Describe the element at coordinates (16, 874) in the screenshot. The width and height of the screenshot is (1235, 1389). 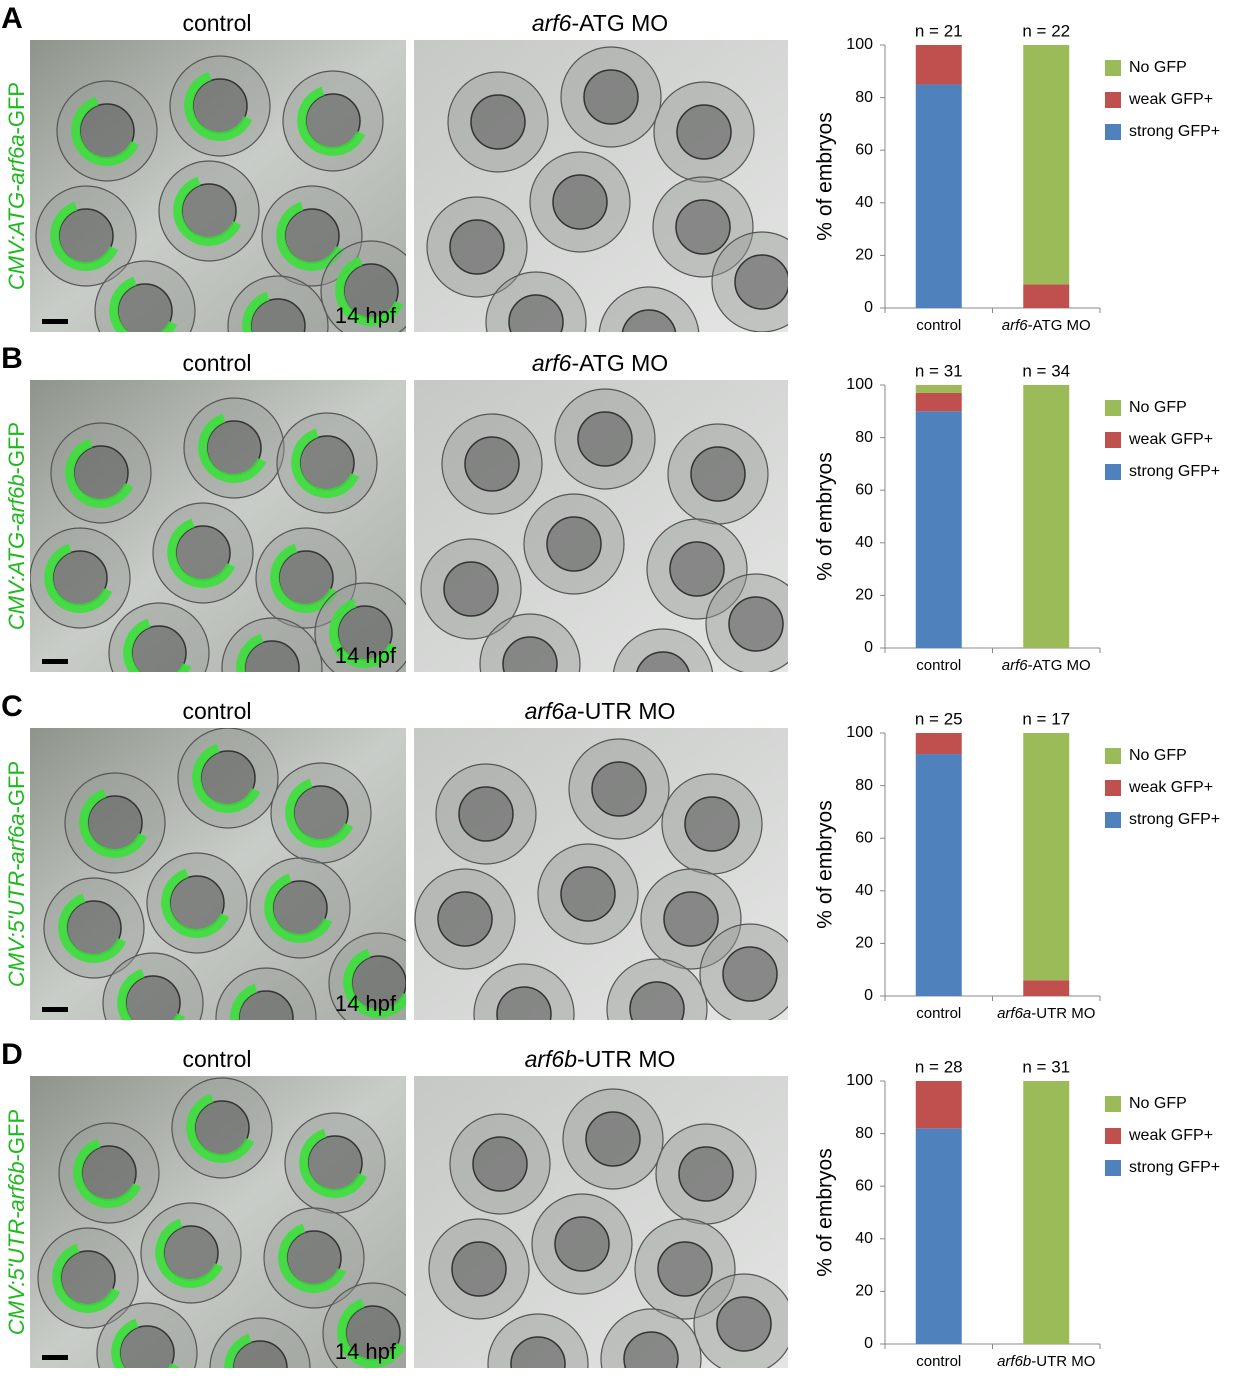
I see `construct-label: CMV:5'UTR-arf6a-GFP` at that location.